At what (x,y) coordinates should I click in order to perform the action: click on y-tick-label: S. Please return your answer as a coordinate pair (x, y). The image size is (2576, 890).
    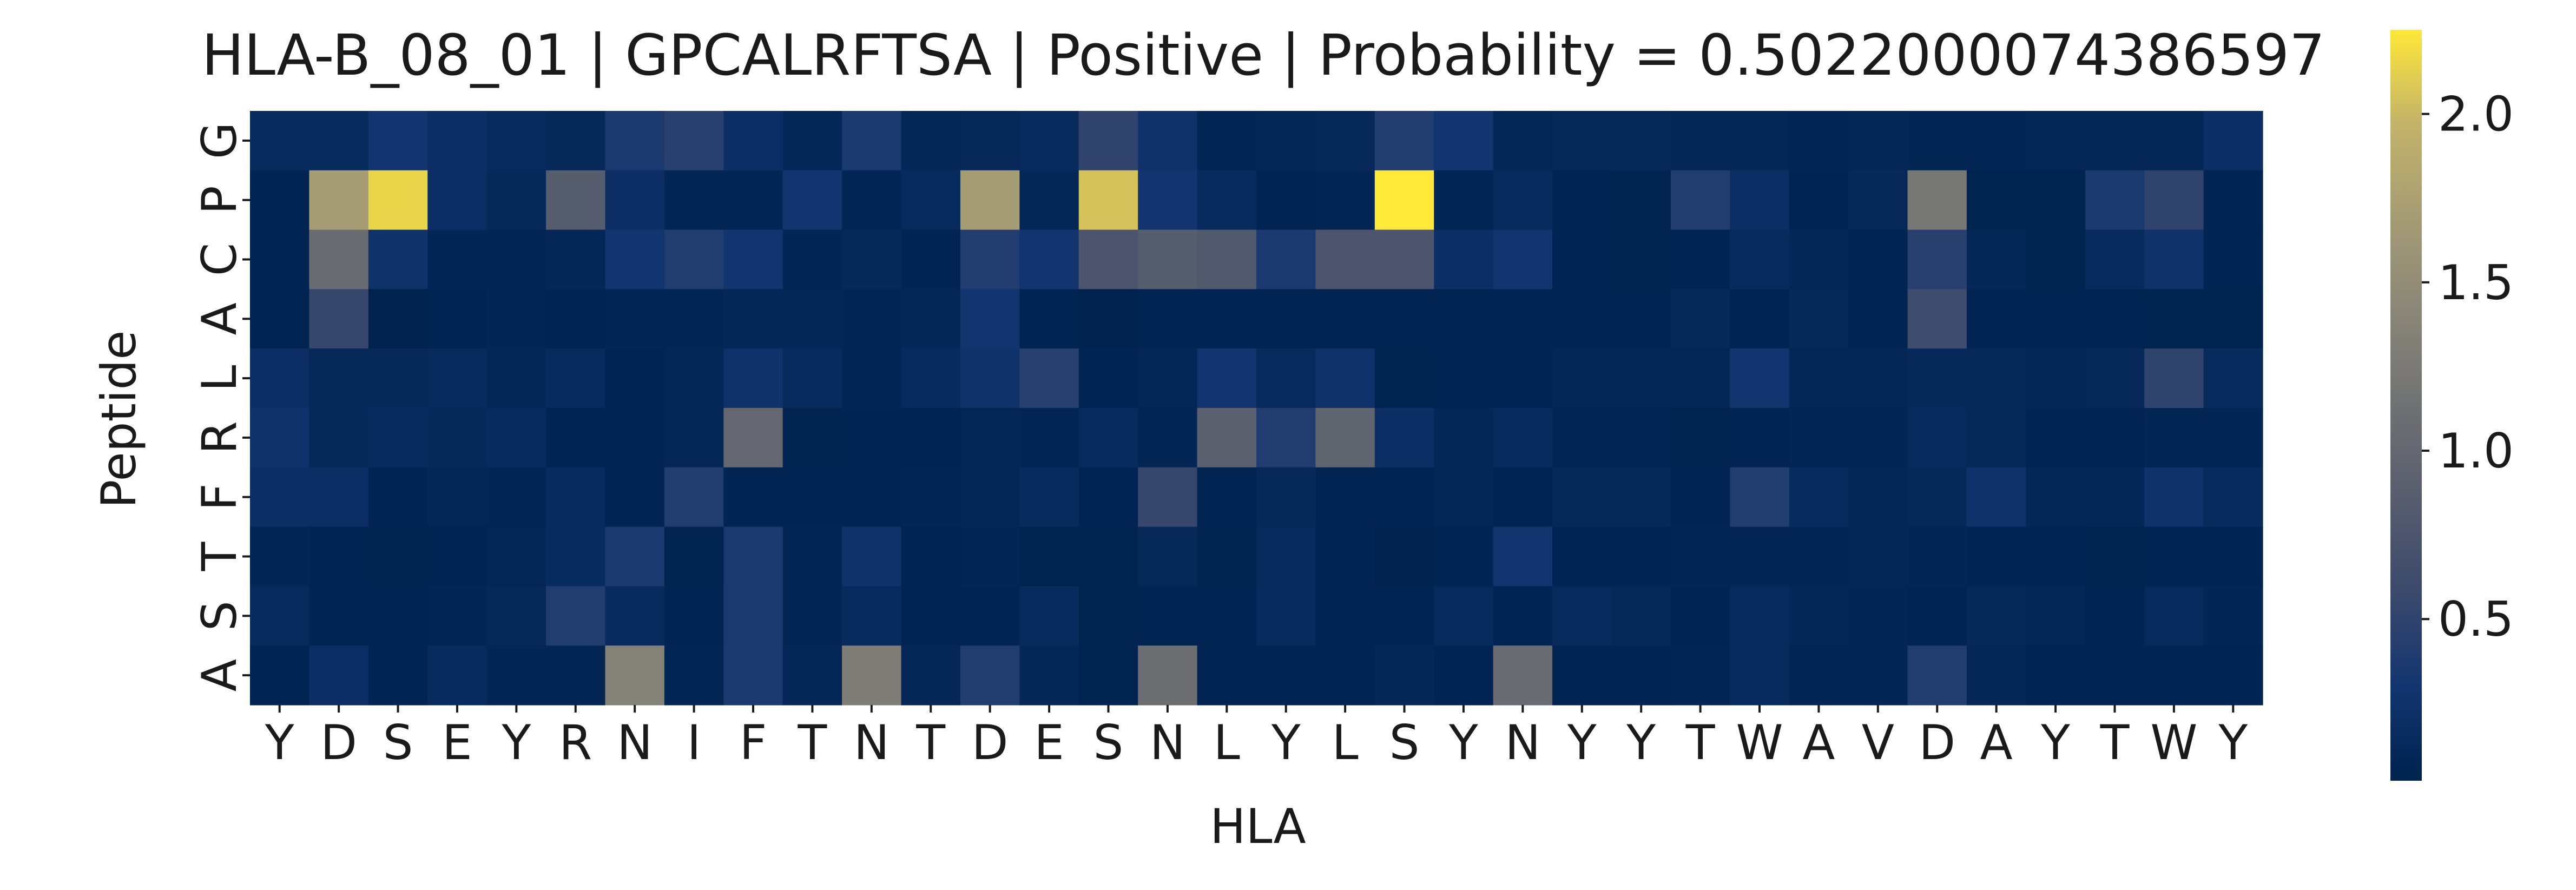
    Looking at the image, I should click on (219, 616).